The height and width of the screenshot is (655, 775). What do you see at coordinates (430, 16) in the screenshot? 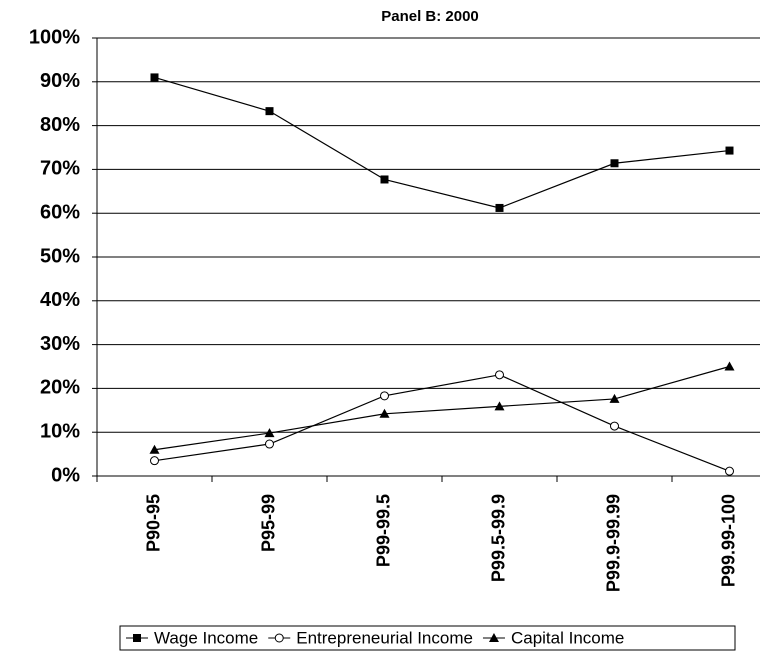
I see `chart-title: Panel B: 2000` at bounding box center [430, 16].